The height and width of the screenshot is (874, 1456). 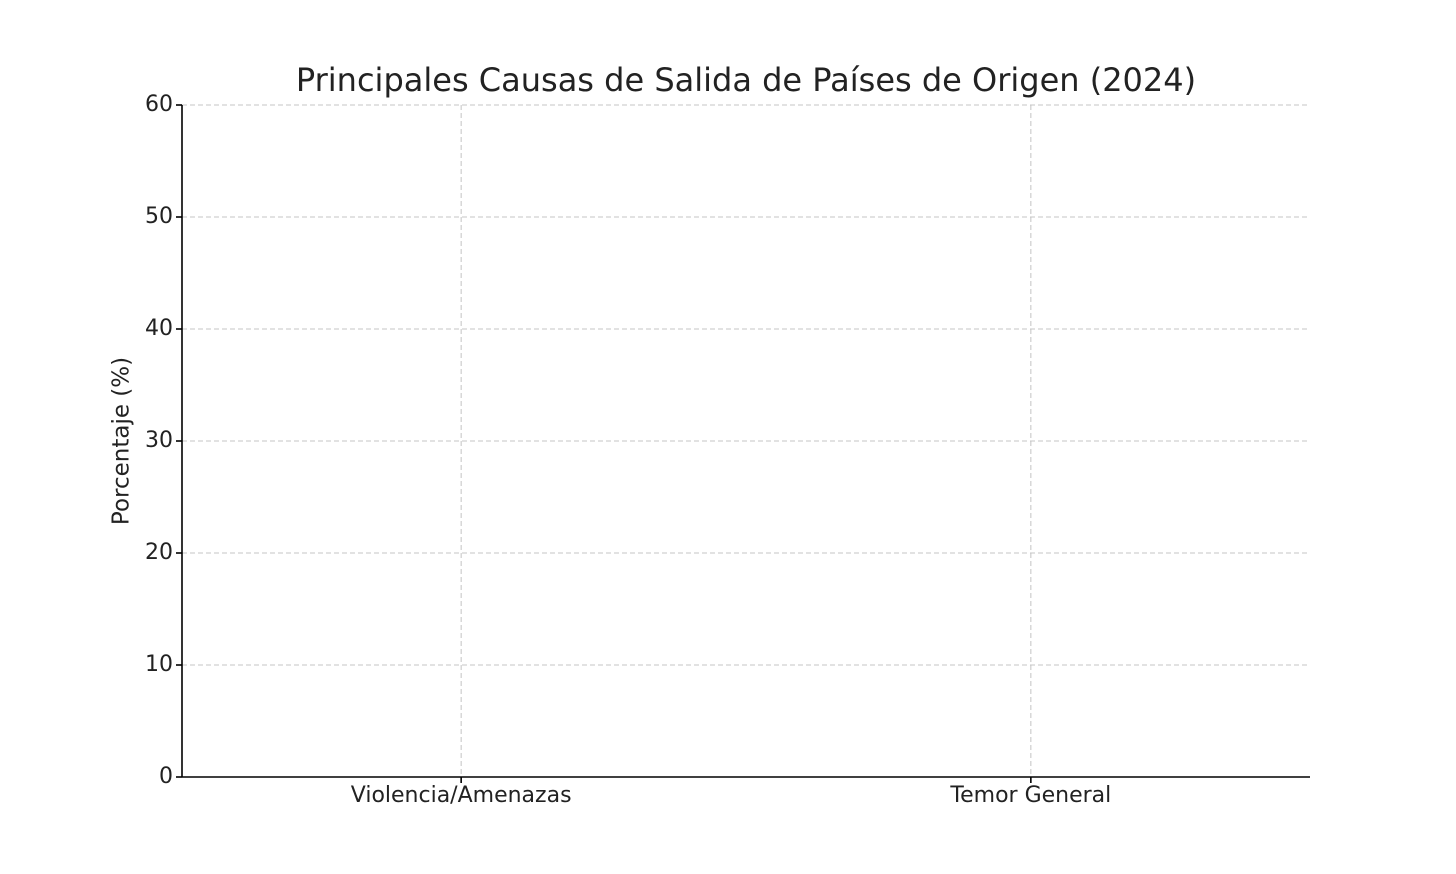 I want to click on y-tick-label: 60, so click(x=159, y=104).